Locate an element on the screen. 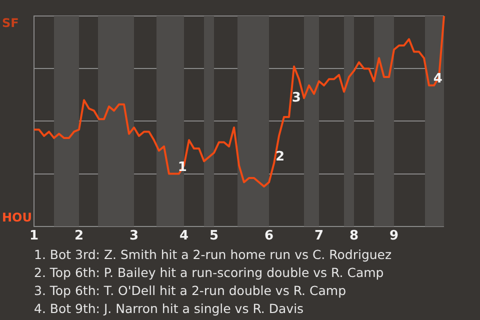 This screenshot has height=320, width=480. x-tick-label: 4 is located at coordinates (184, 236).